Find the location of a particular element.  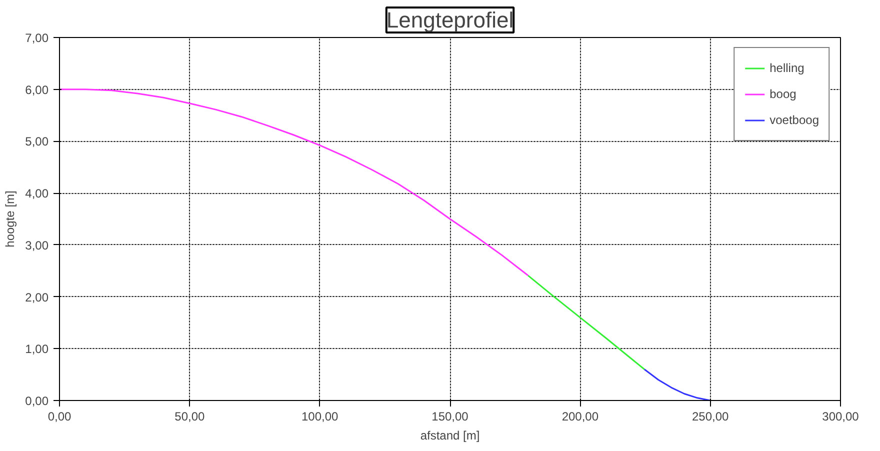

x-tick-label: 200,00 is located at coordinates (580, 417).